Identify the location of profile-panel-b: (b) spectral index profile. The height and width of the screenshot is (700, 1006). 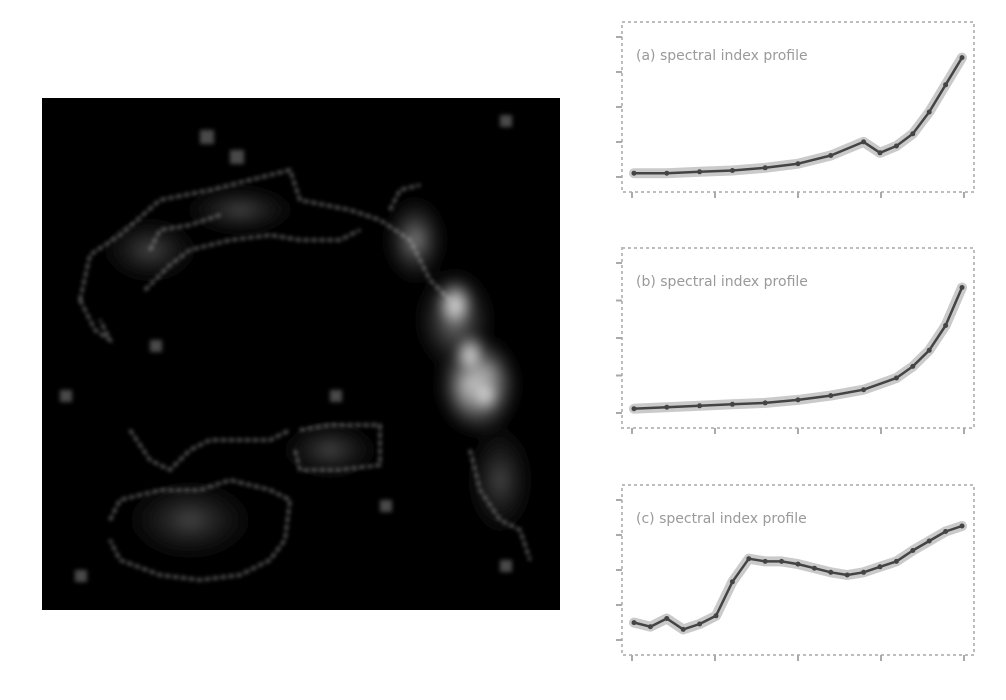
(795, 340).